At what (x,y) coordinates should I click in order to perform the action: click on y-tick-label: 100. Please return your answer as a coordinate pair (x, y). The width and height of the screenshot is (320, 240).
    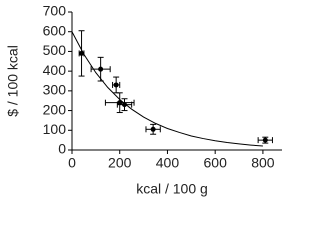
    Looking at the image, I should click on (55, 129).